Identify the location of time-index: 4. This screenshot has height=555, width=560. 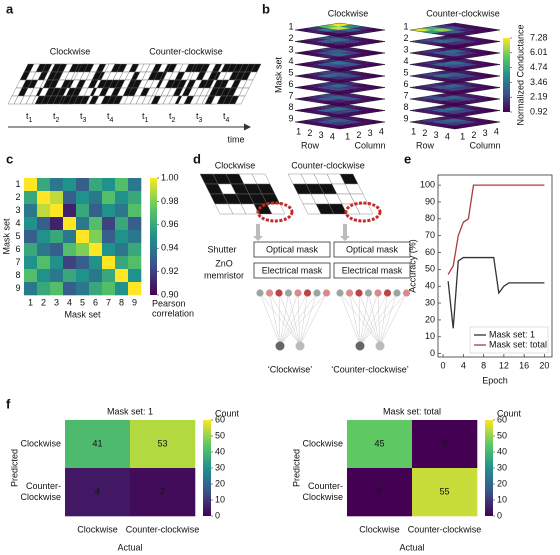
(228, 120).